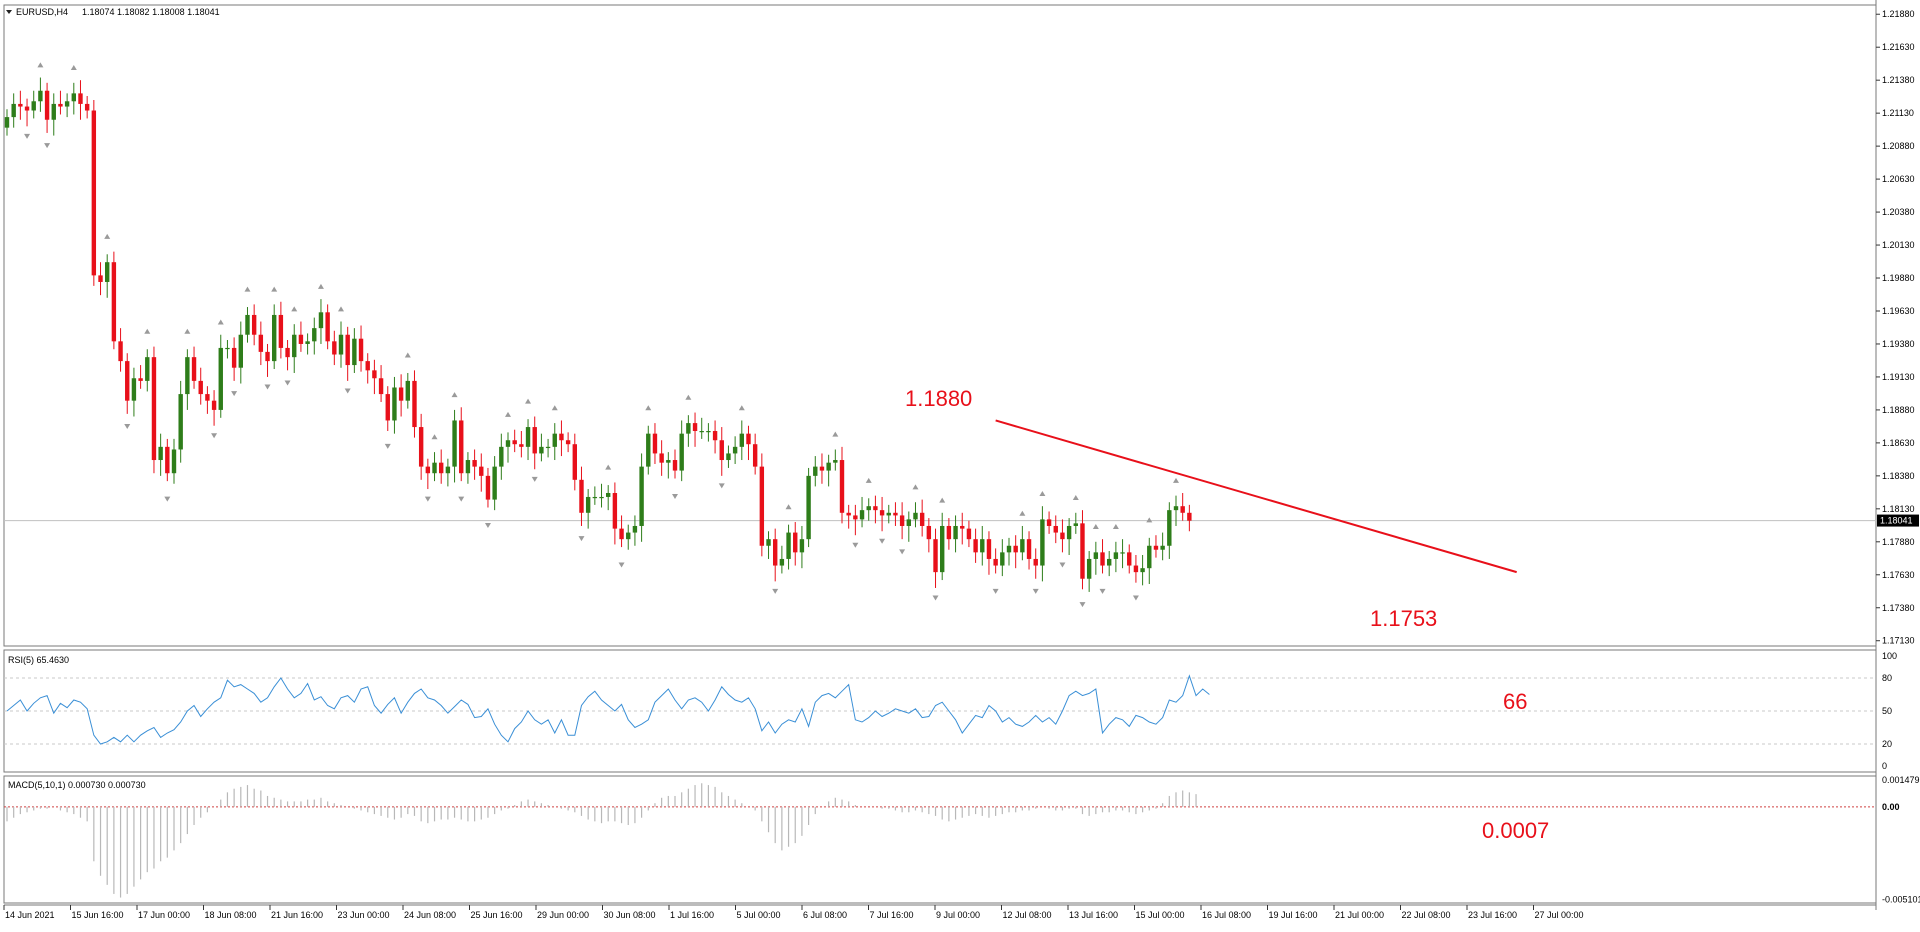 The image size is (1920, 932). What do you see at coordinates (9, 12) in the screenshot?
I see `symbol-dropdown-icon` at bounding box center [9, 12].